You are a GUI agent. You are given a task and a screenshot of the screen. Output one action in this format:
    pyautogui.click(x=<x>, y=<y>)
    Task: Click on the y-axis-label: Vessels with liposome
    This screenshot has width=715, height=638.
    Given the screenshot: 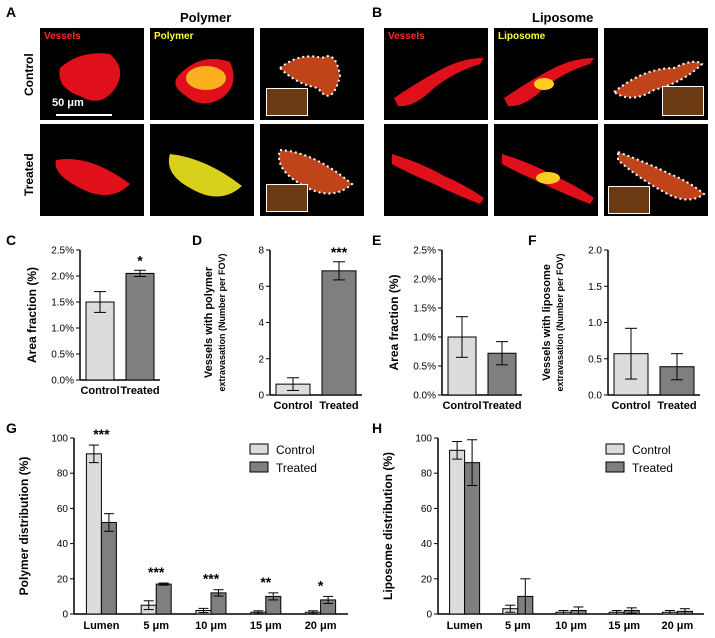 What is the action you would take?
    pyautogui.click(x=547, y=322)
    